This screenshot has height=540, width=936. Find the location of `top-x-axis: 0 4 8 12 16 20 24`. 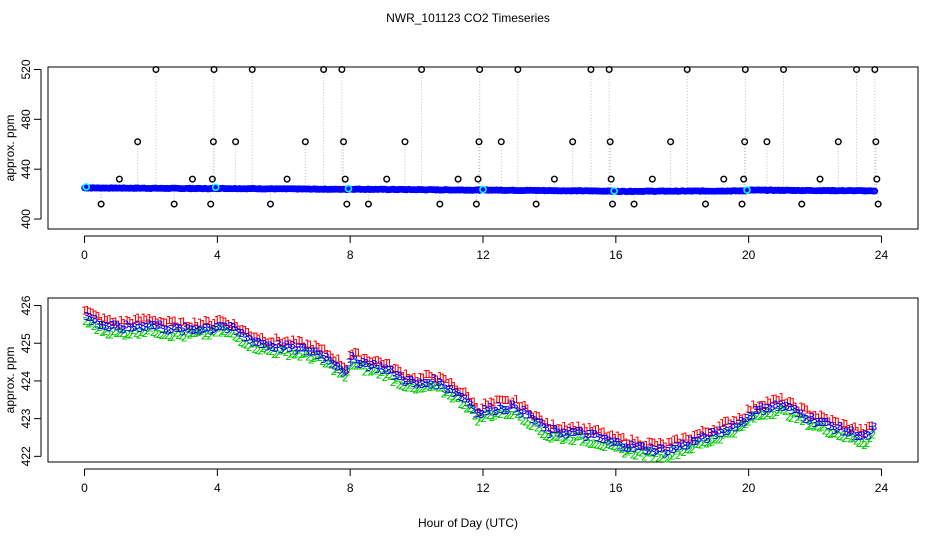

top-x-axis: 0 4 8 12 16 20 24 is located at coordinates (484, 248).